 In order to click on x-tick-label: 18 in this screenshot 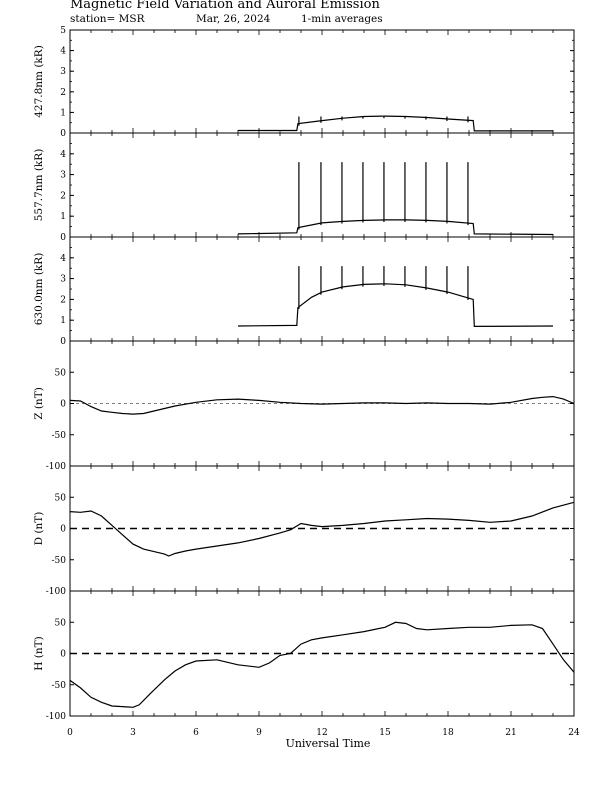, I will do `click(448, 733)`.